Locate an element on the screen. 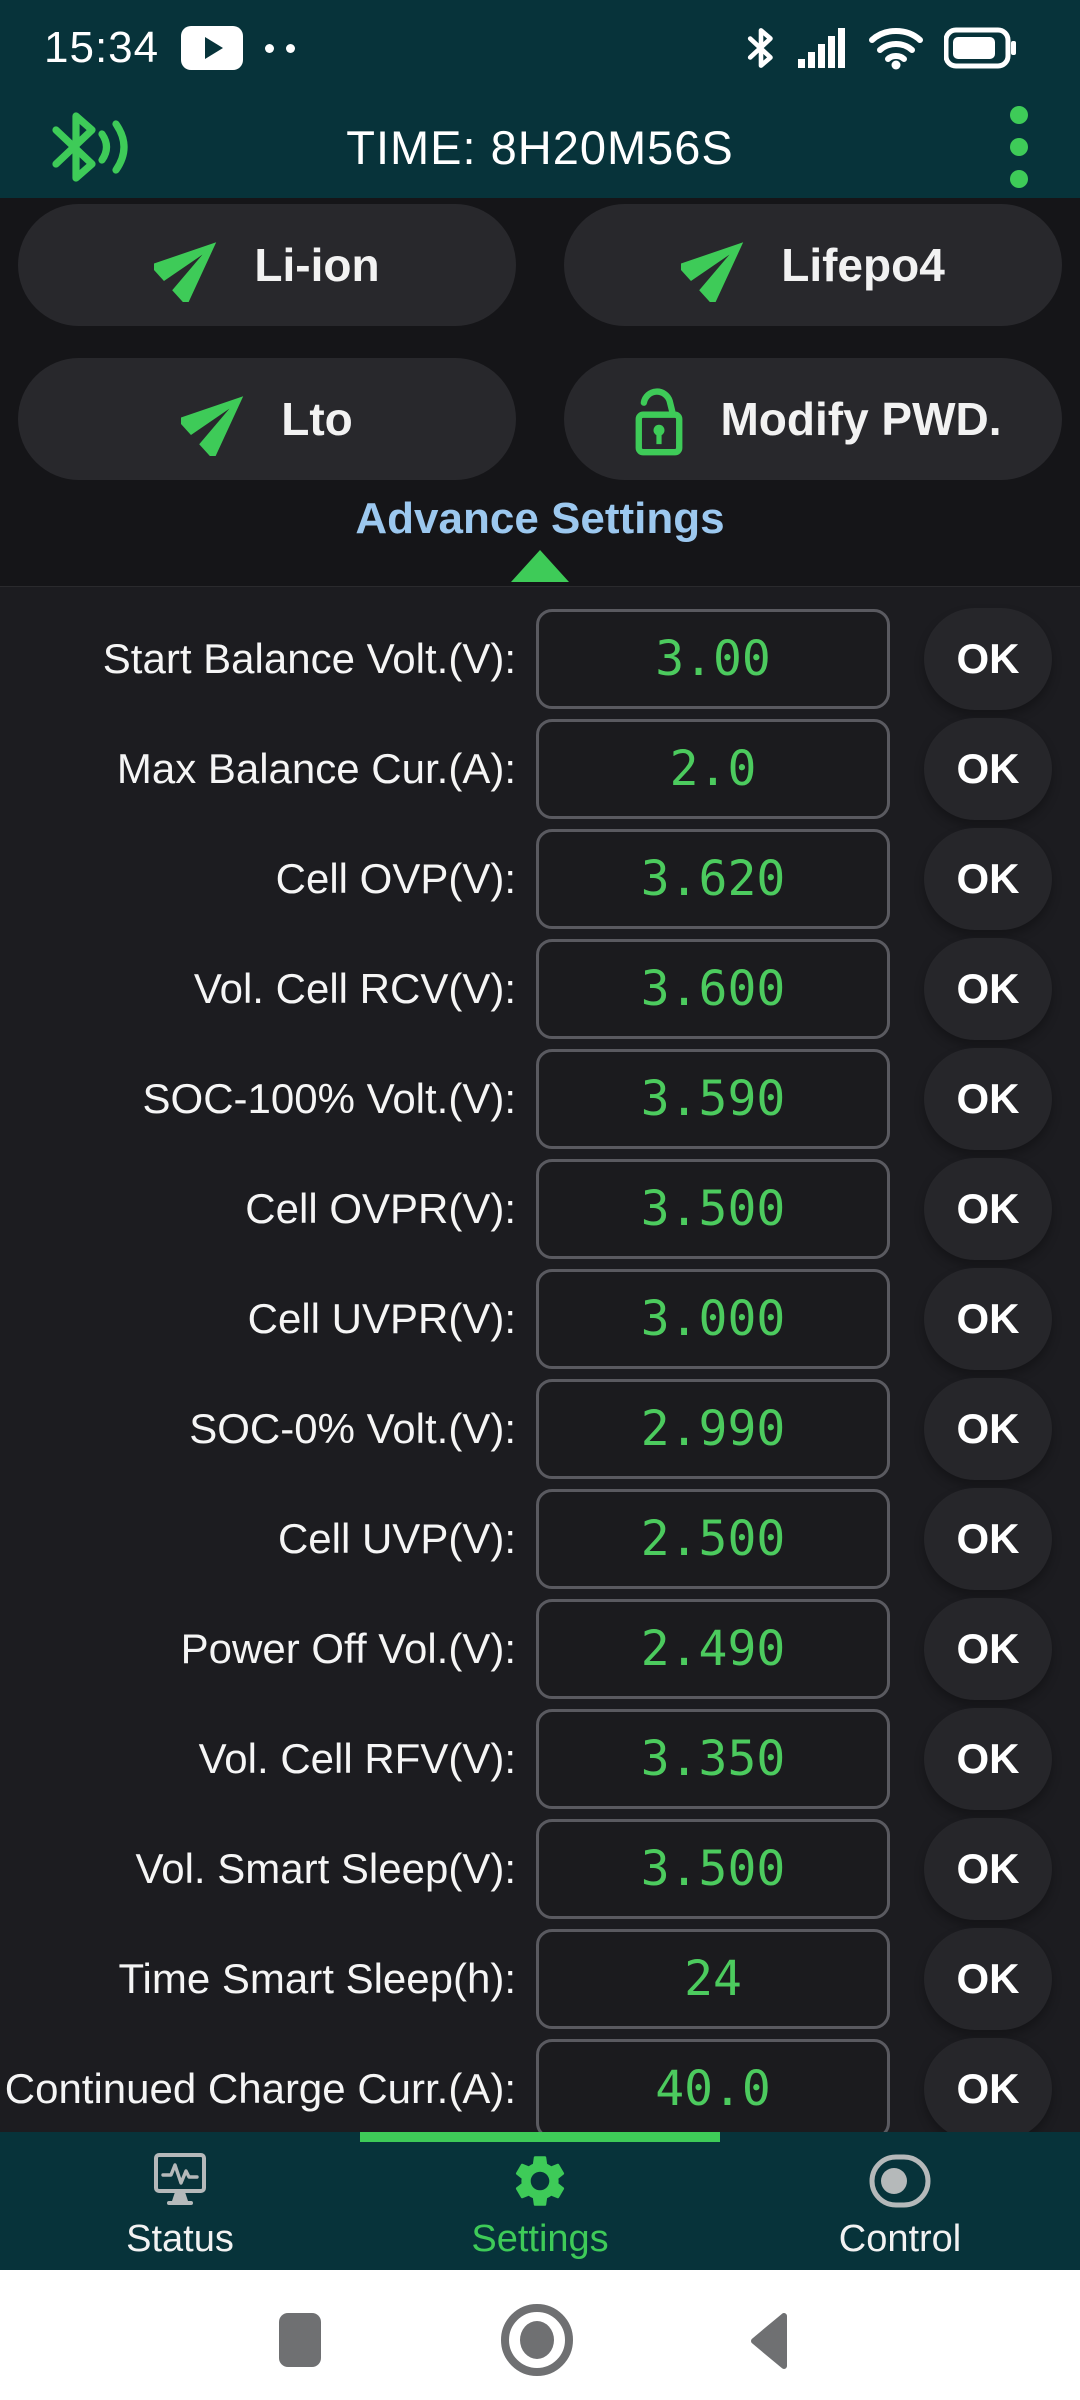 This screenshot has height=2400, width=1080. setting-label: Cell UVP(V): is located at coordinates (396, 1538).